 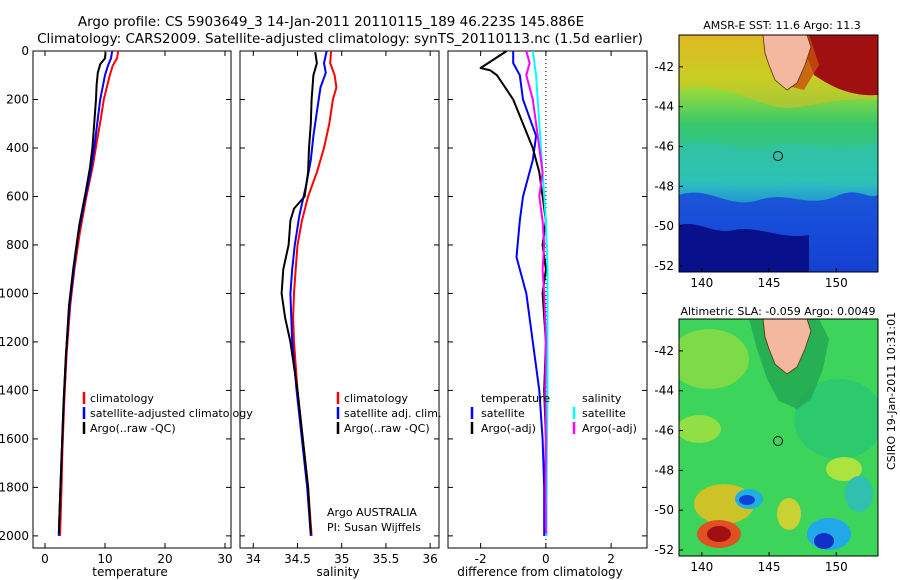 What do you see at coordinates (129, 572) in the screenshot?
I see `temperature-xlabel: temperature` at bounding box center [129, 572].